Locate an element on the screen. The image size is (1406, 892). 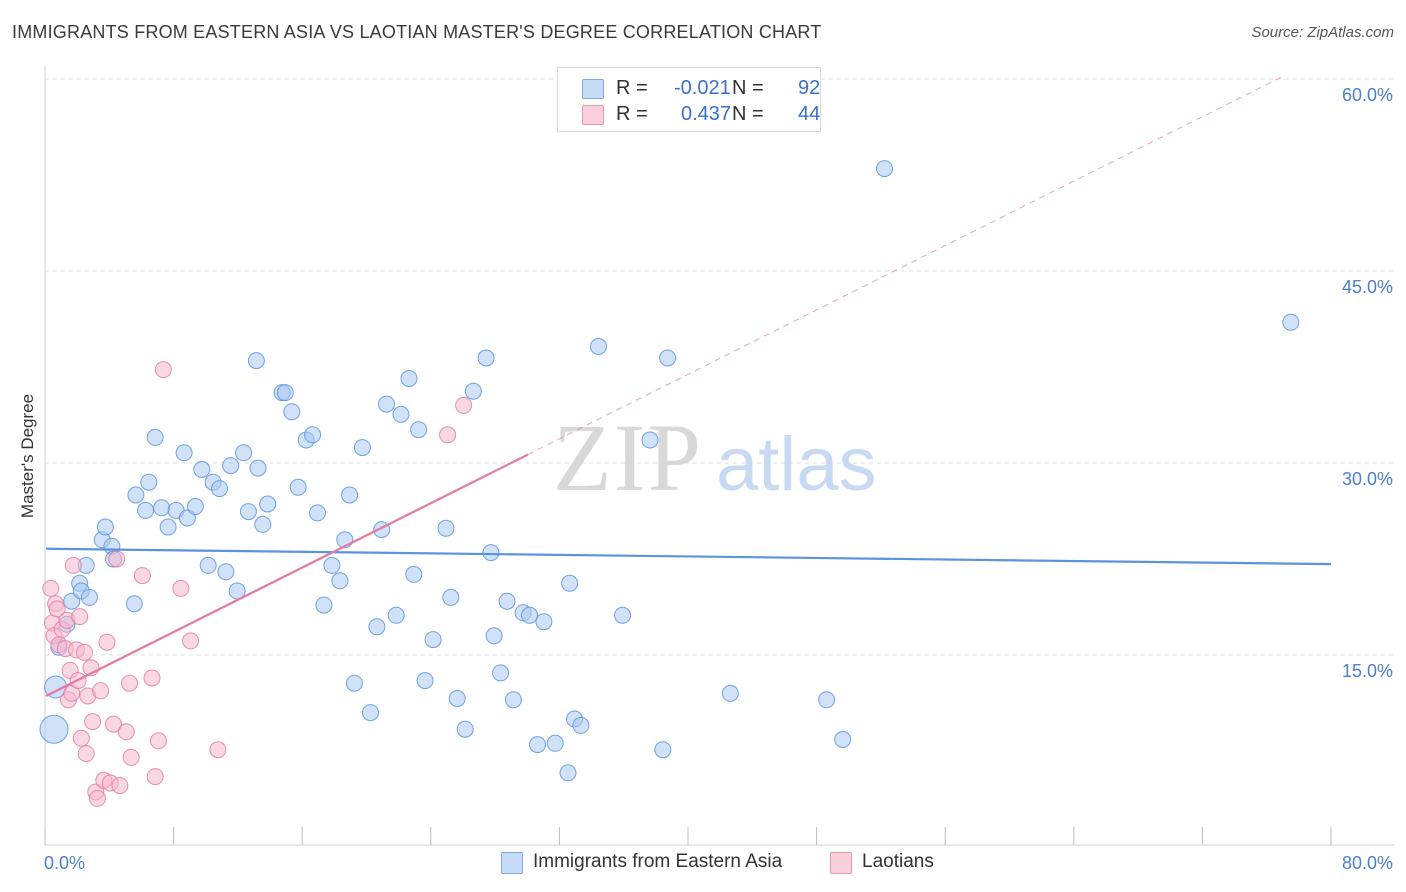
bottom-legend-swatch-laotians is located at coordinates (841, 863).